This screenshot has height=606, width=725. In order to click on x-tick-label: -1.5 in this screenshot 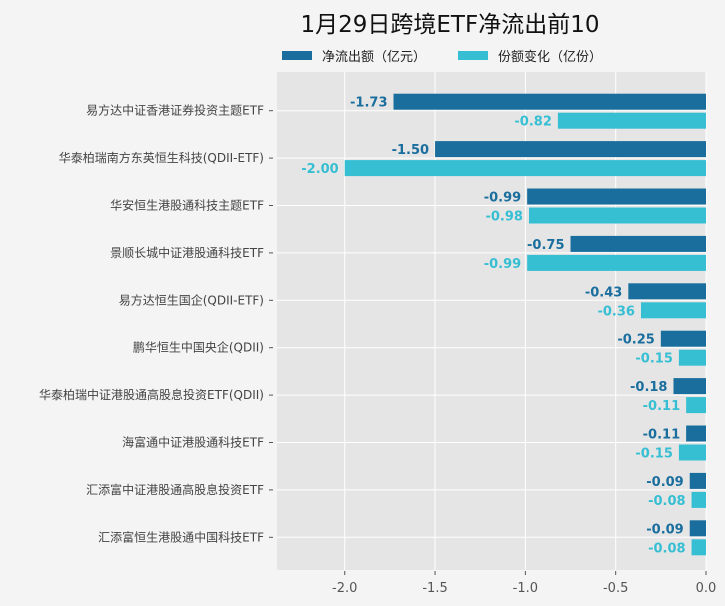, I will do `click(434, 588)`.